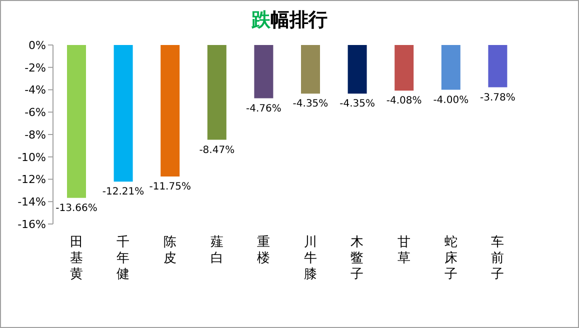  Describe the element at coordinates (35, 90) in the screenshot. I see `y-tick-label: -4%` at that location.